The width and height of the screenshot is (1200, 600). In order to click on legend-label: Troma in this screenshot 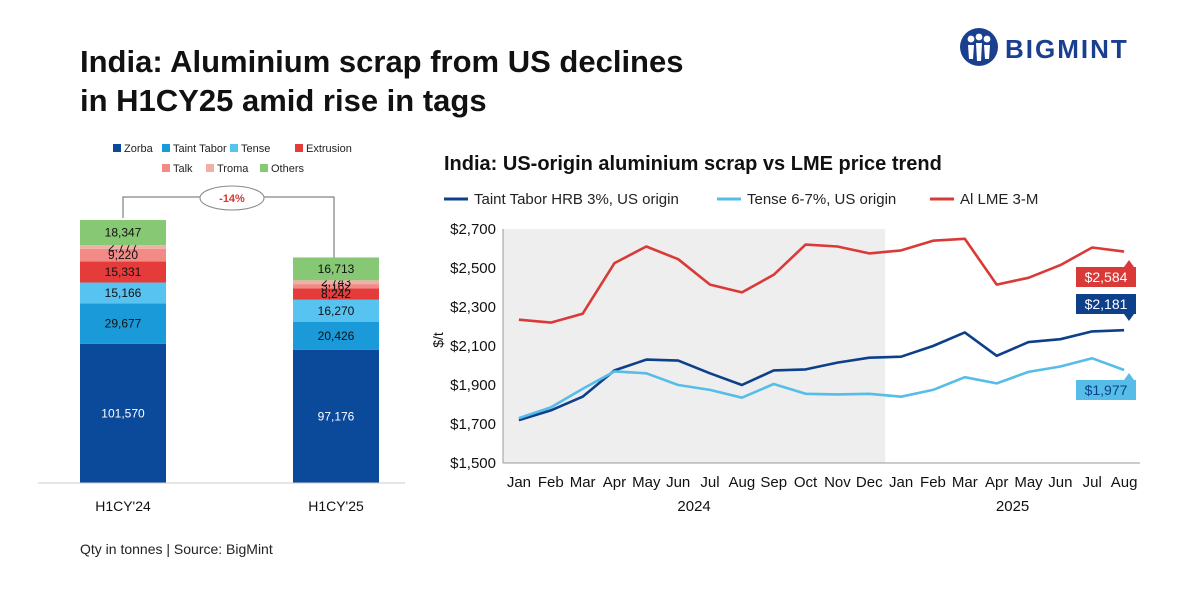, I will do `click(233, 169)`.